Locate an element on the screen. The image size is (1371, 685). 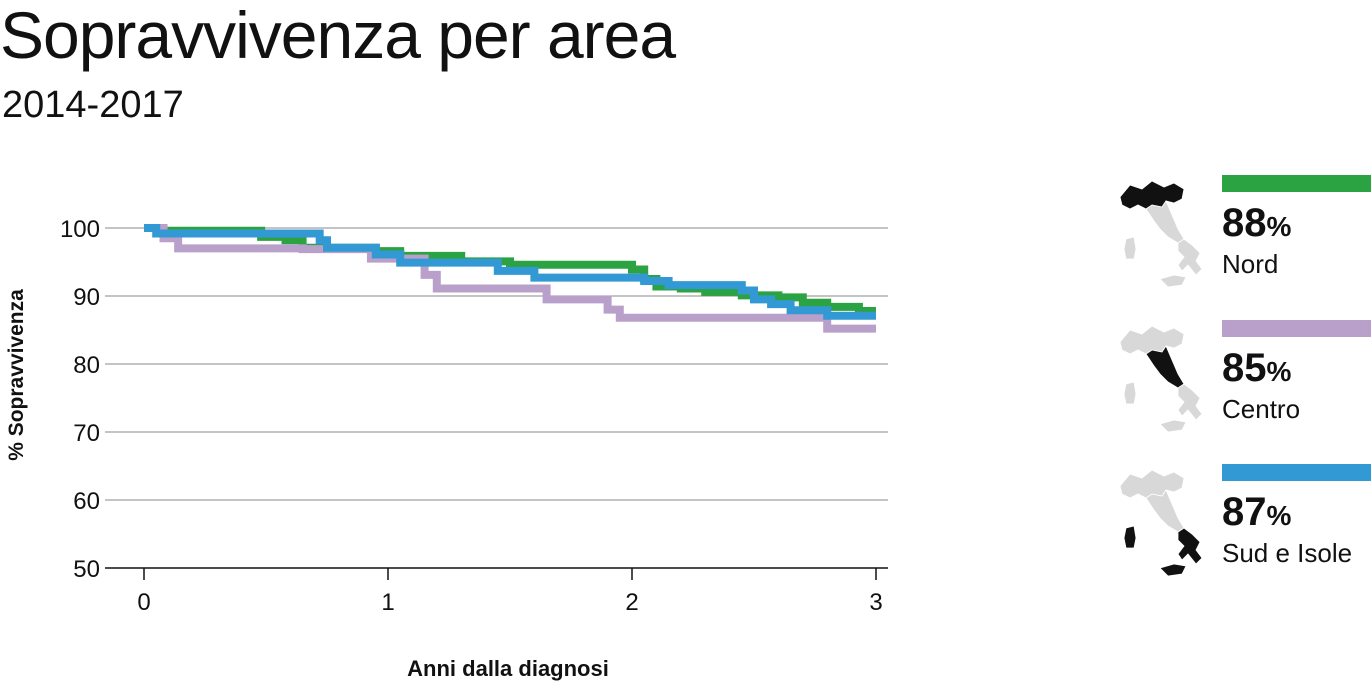
x-tick-label-1: 1 is located at coordinates (387, 602).